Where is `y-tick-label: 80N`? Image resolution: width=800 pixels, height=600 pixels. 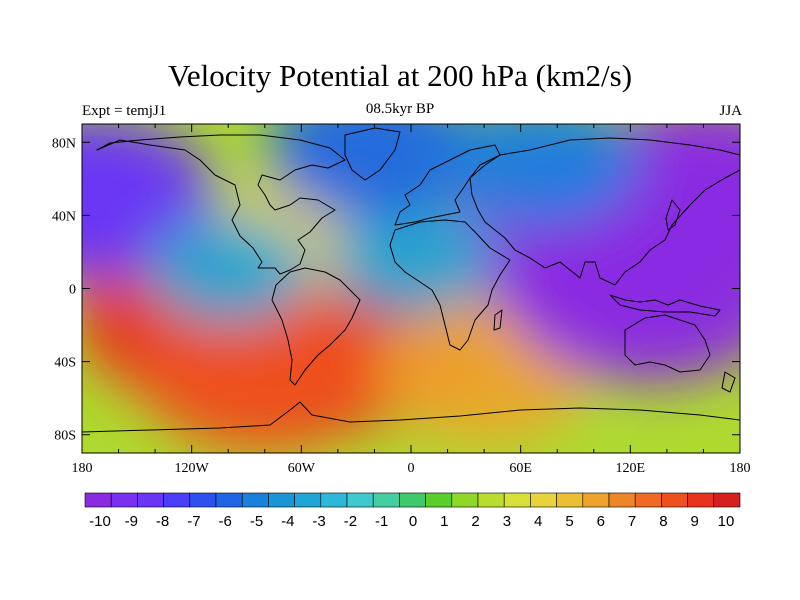
y-tick-label: 80N is located at coordinates (64, 143).